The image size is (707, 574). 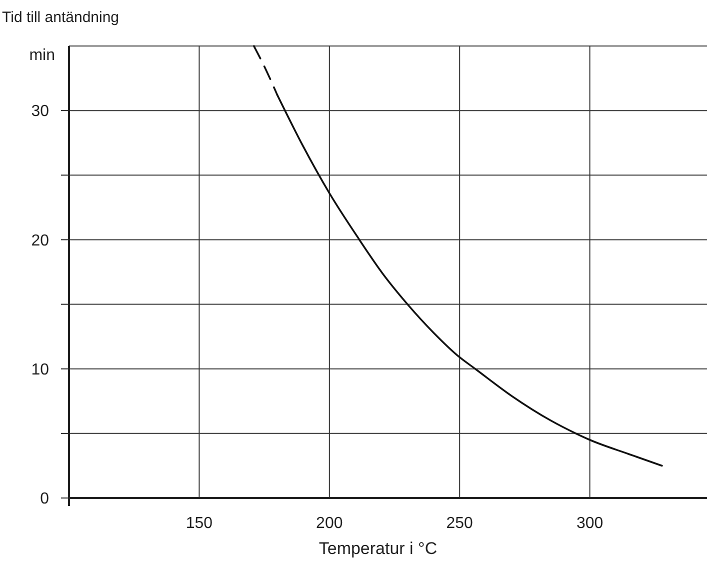 What do you see at coordinates (40, 241) in the screenshot?
I see `y-tick-label: 20` at bounding box center [40, 241].